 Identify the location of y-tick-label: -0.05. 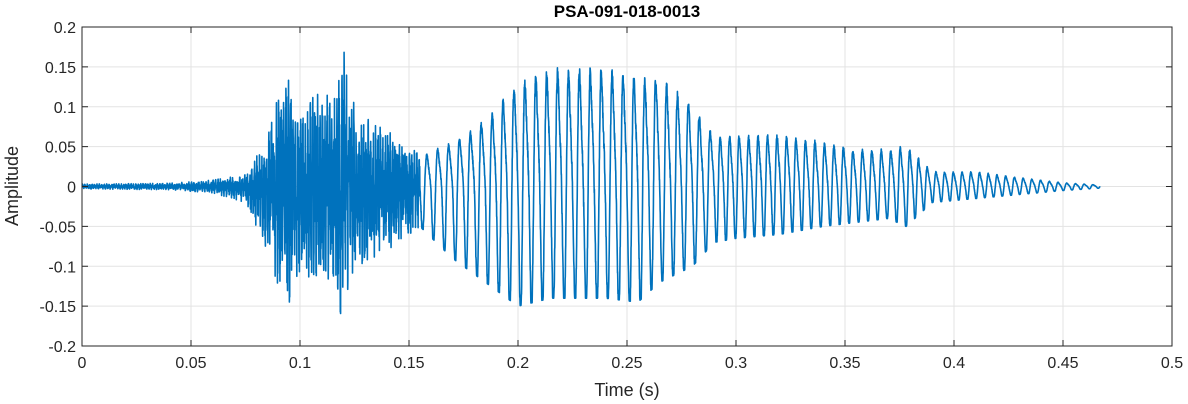
(58, 227).